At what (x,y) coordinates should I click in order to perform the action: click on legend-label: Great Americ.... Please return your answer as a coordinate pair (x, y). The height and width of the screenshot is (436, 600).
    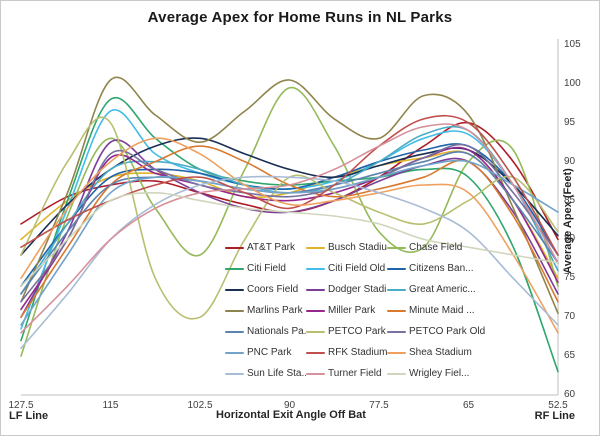
    Looking at the image, I should click on (442, 289).